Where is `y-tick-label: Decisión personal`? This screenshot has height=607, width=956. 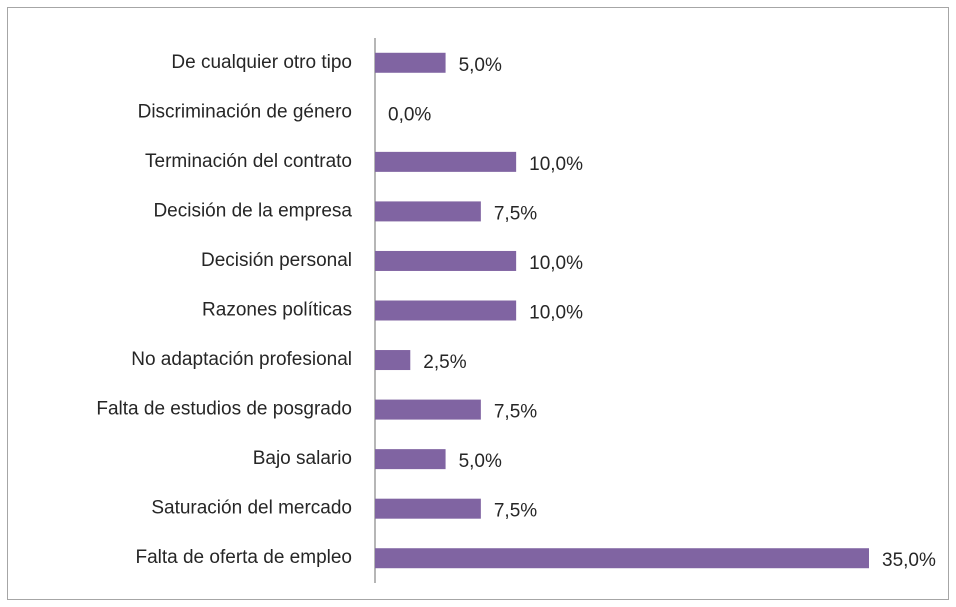
y-tick-label: Decisión personal is located at coordinates (276, 260).